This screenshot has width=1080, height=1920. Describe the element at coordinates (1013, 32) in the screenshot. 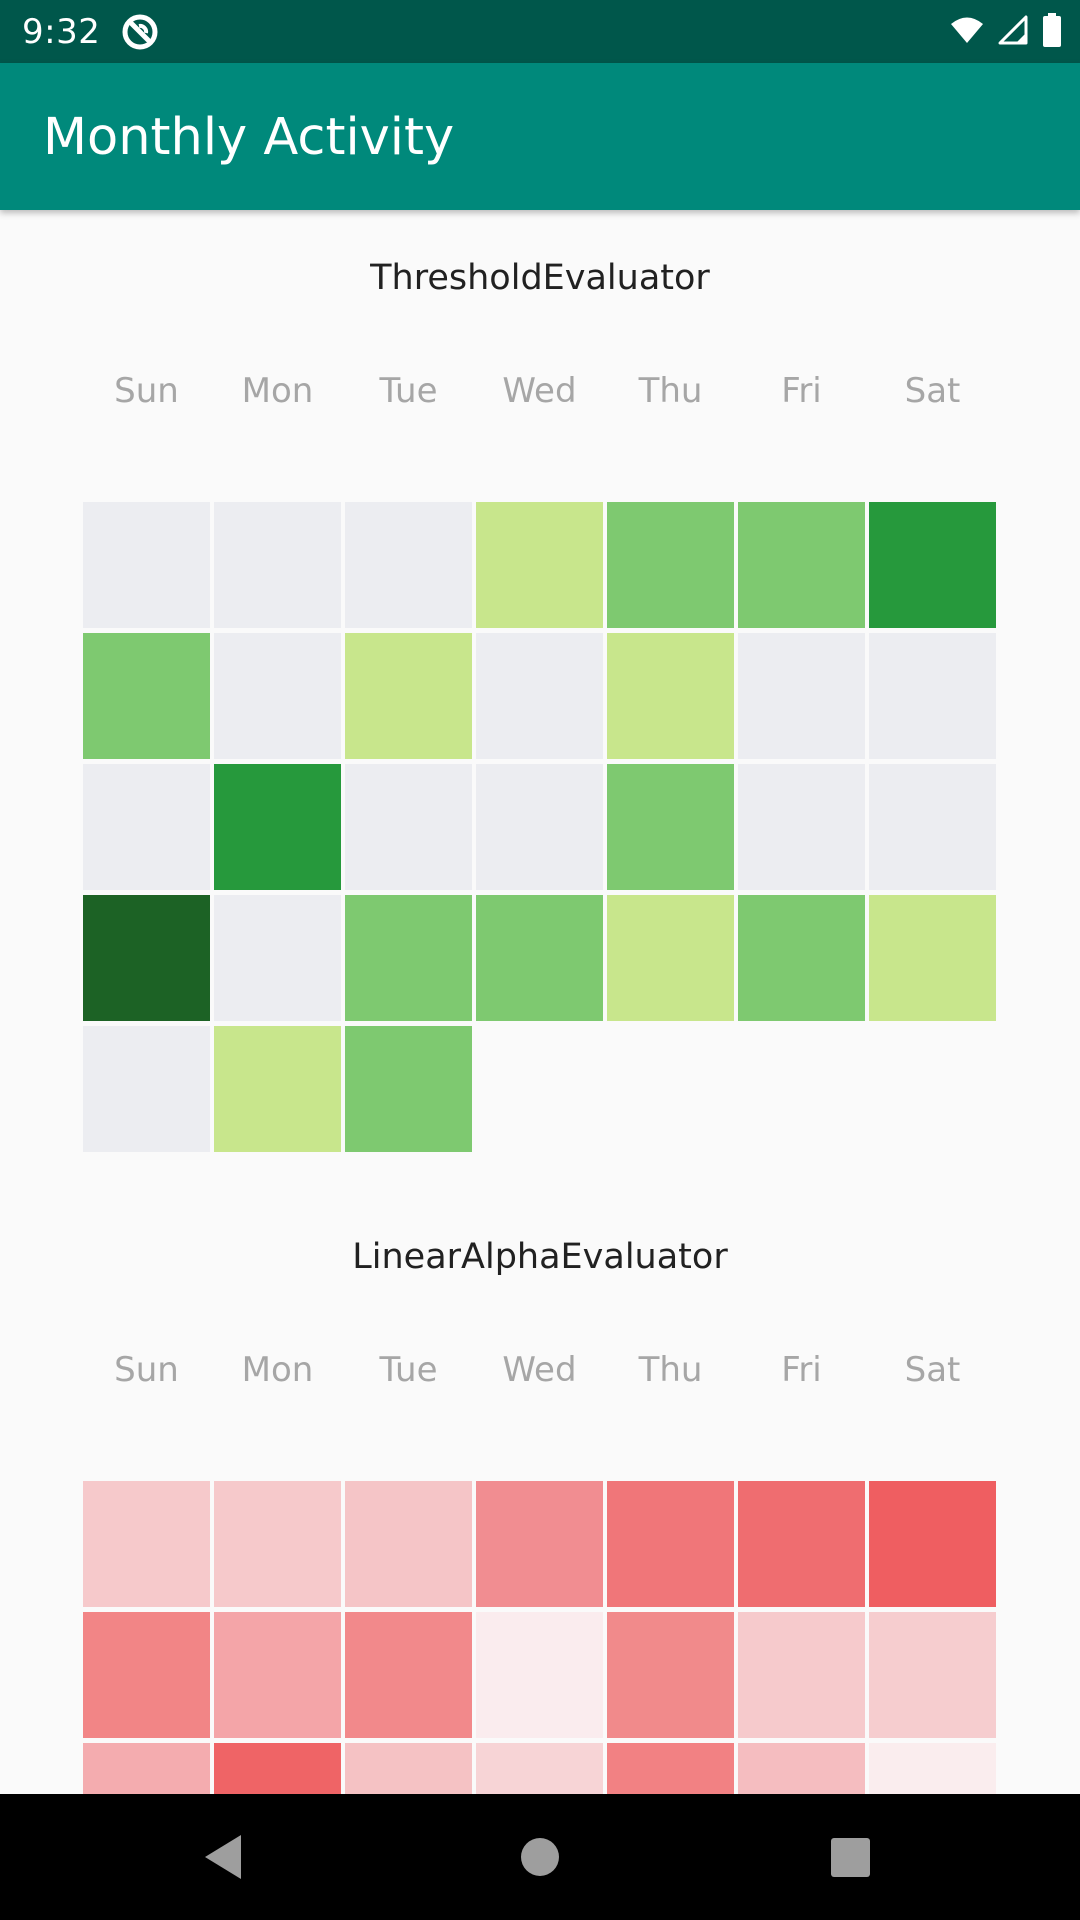

I see `cellular-signal-icon` at that location.